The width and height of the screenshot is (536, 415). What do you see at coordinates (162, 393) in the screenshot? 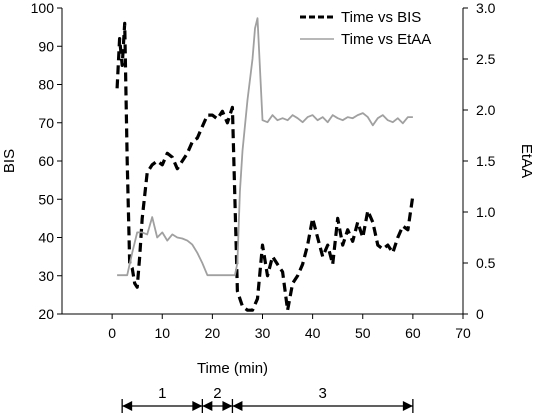
I see `phase-label-1: 1` at bounding box center [162, 393].